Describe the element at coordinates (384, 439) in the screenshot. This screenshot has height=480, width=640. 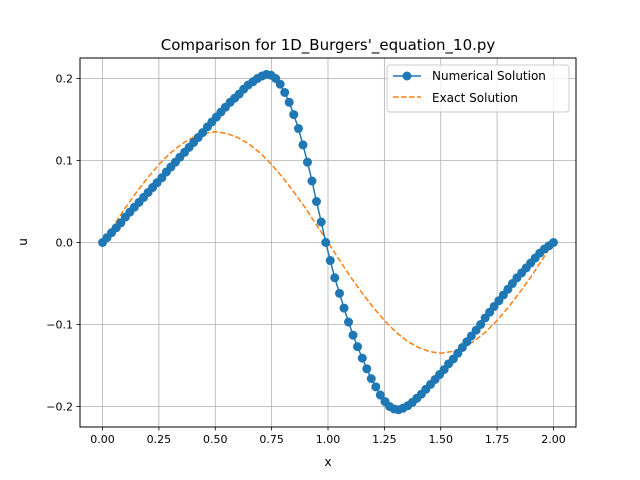
I see `x-tick-label: 1.25` at that location.